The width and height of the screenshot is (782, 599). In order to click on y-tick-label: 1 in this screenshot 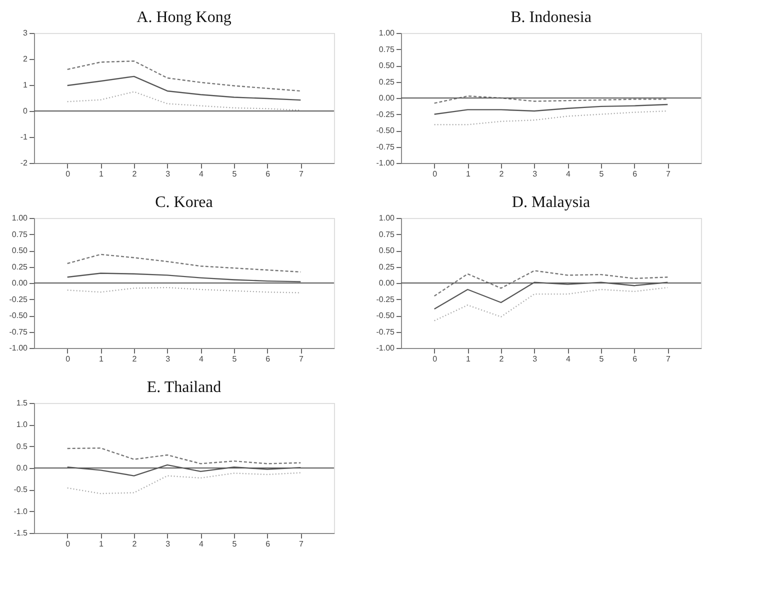, I will do `click(25, 85)`.